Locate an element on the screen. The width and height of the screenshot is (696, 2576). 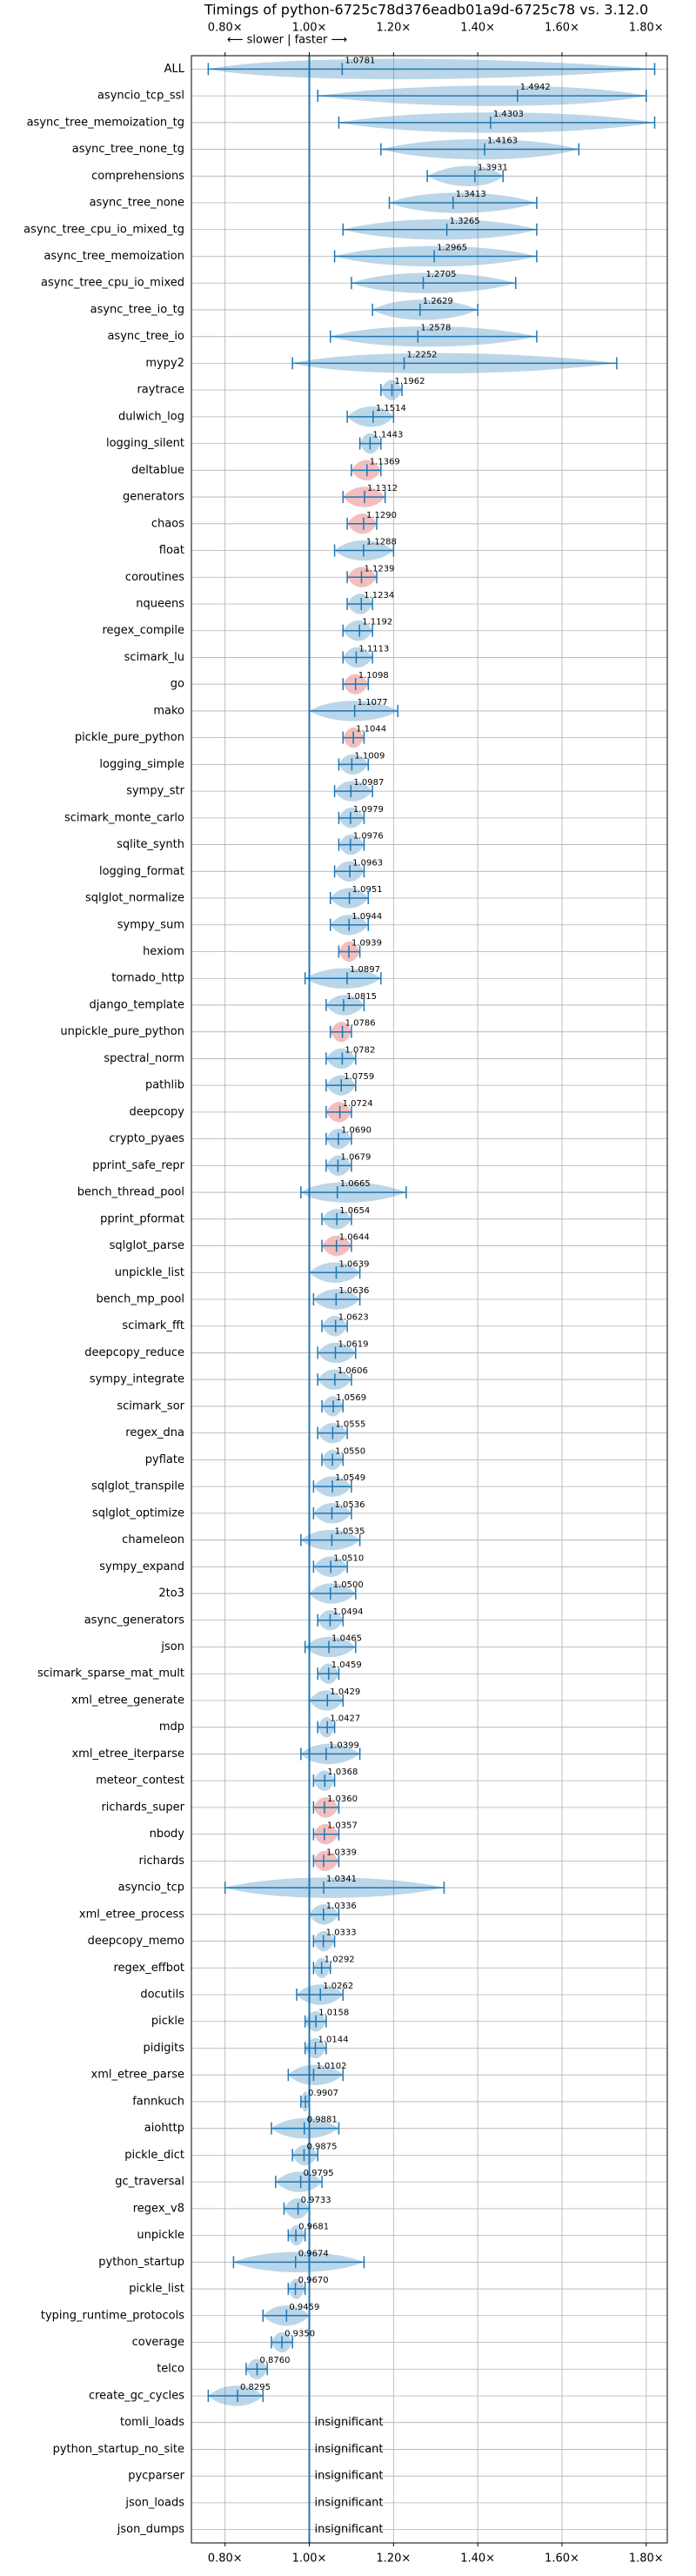
category-label: async_tree_cpu_io_mixed_tg is located at coordinates (103, 230).